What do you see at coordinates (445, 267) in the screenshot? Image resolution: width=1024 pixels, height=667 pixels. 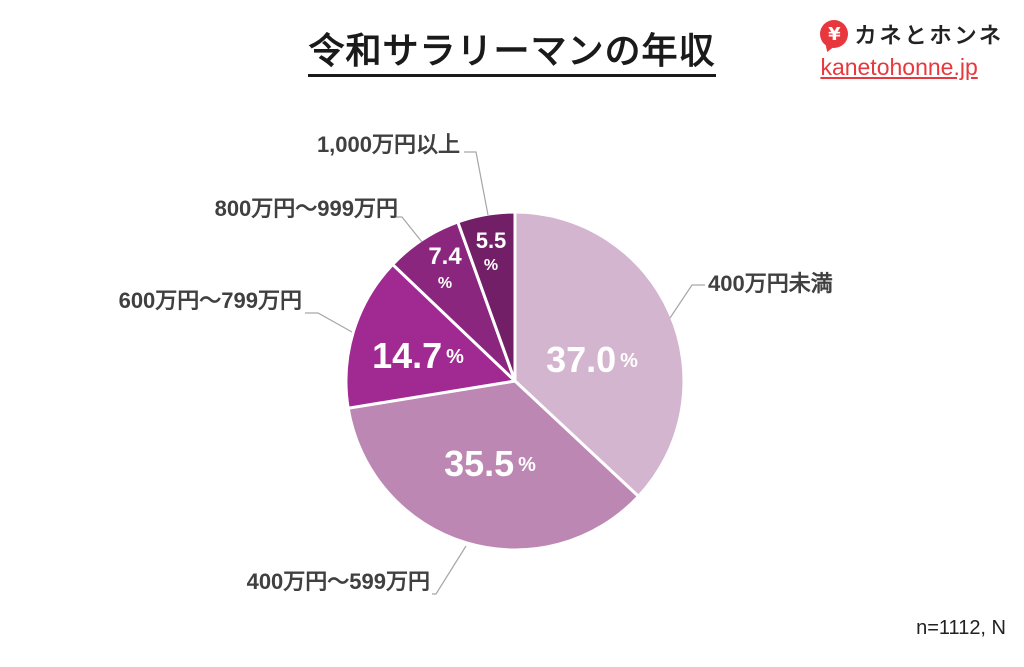 I see `value-label-3: 7.4%` at bounding box center [445, 267].